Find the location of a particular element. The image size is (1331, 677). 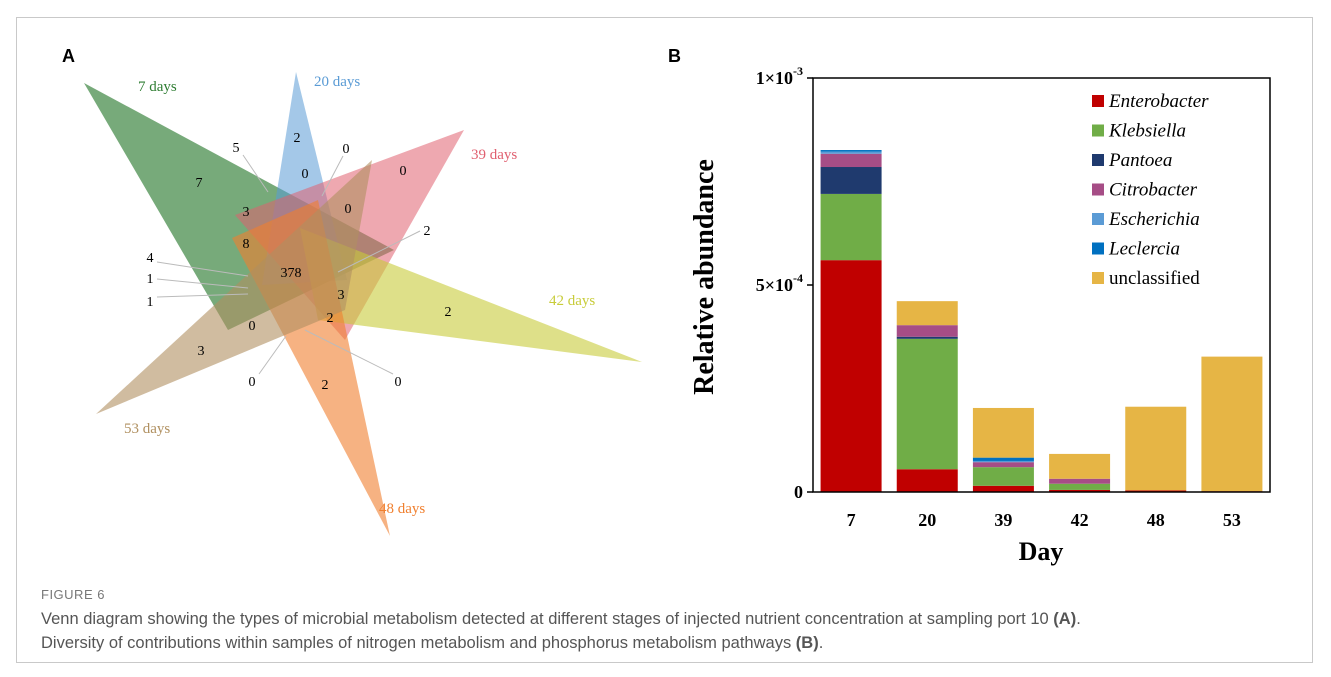

x-tick-label: 39 is located at coordinates (1003, 520).